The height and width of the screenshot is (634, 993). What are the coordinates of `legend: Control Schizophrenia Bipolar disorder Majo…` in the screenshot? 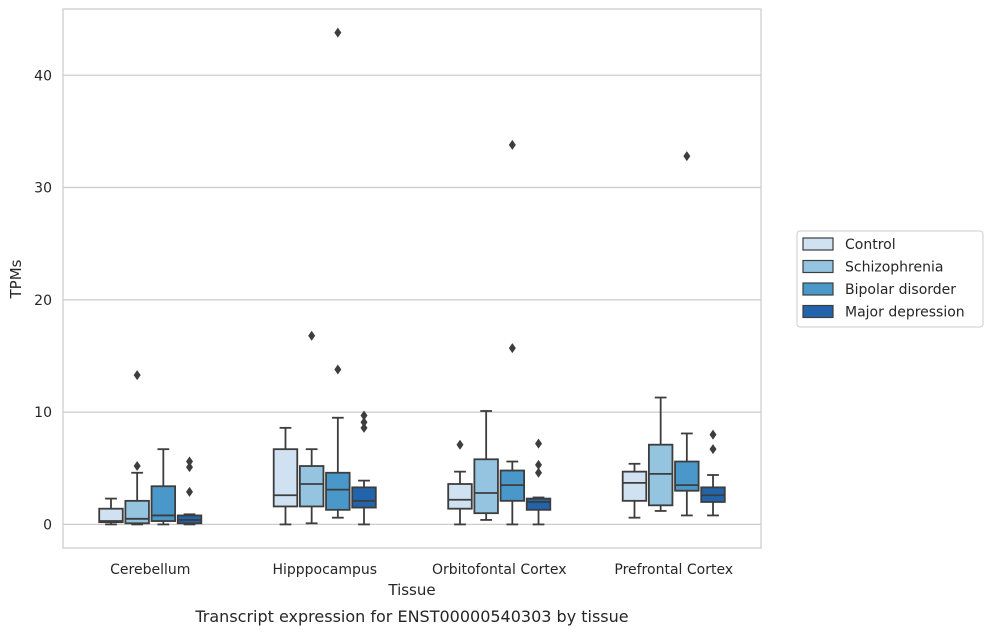 It's located at (890, 279).